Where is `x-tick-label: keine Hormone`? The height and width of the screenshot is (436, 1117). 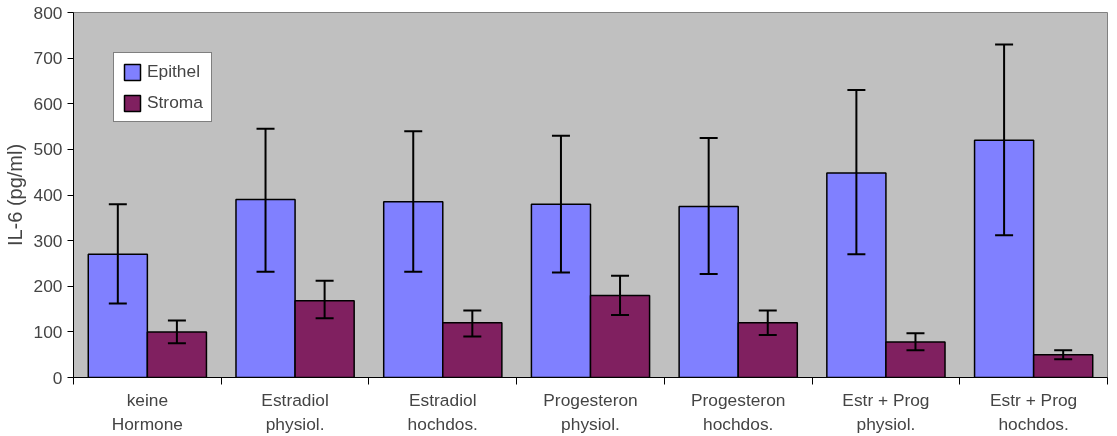 x-tick-label: keine Hormone is located at coordinates (147, 411).